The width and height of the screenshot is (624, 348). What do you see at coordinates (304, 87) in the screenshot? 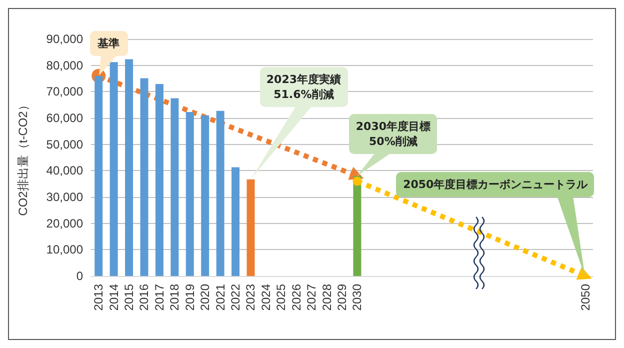
I see `annotation: 2023年度実績 51.6%削減` at bounding box center [304, 87].